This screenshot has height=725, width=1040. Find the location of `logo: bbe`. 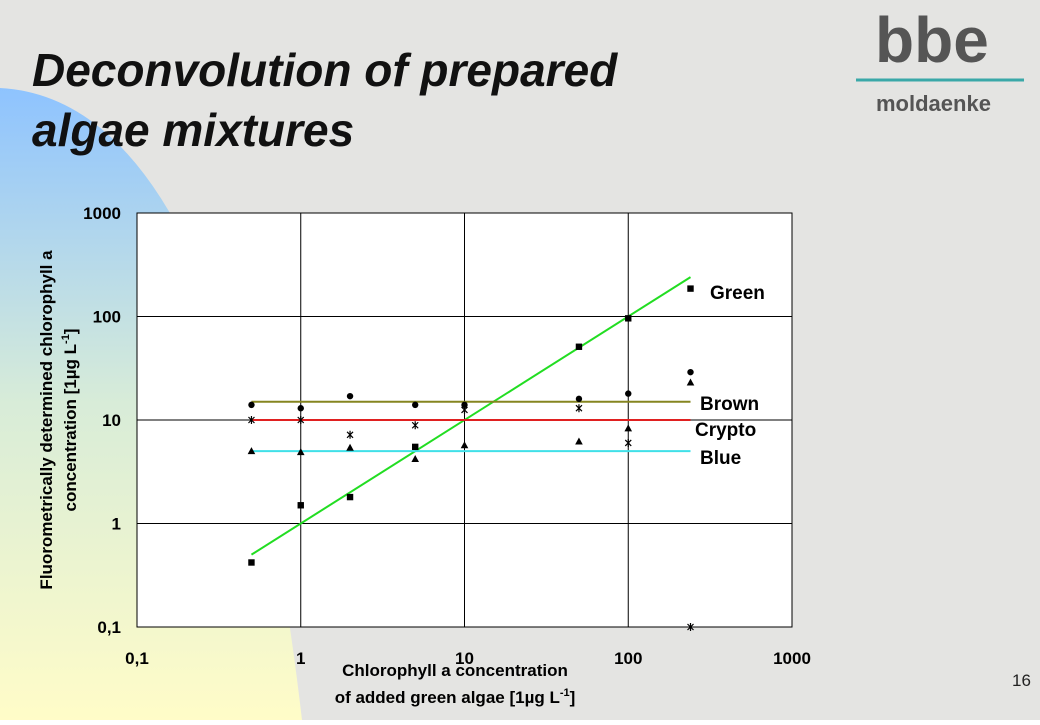

logo: bbe is located at coordinates (932, 40).